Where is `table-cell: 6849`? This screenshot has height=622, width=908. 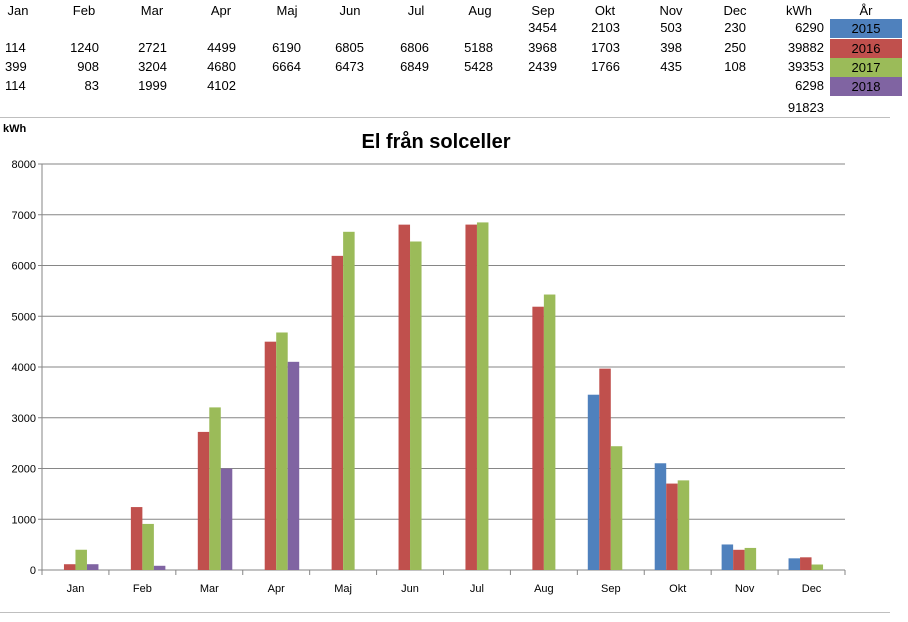
table-cell: 6849 is located at coordinates (414, 66).